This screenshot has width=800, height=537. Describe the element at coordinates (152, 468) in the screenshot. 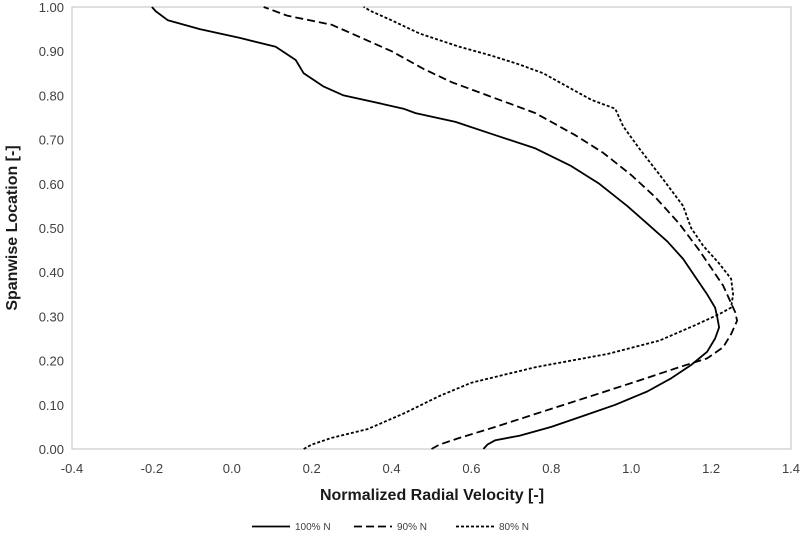

I see `x-tick-label: -0.2` at that location.